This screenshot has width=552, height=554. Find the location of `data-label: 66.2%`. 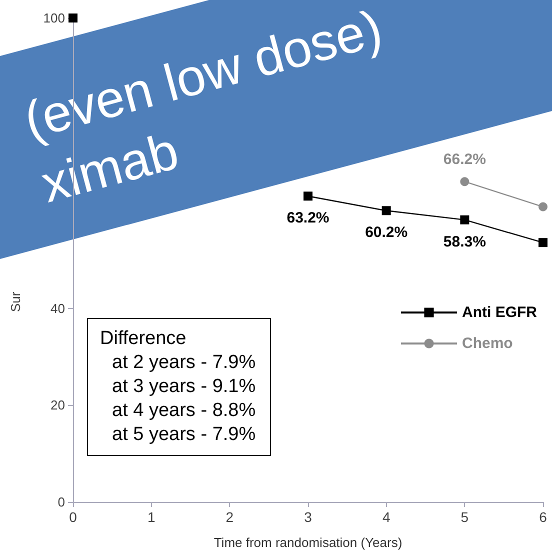

data-label: 66.2% is located at coordinates (464, 159).